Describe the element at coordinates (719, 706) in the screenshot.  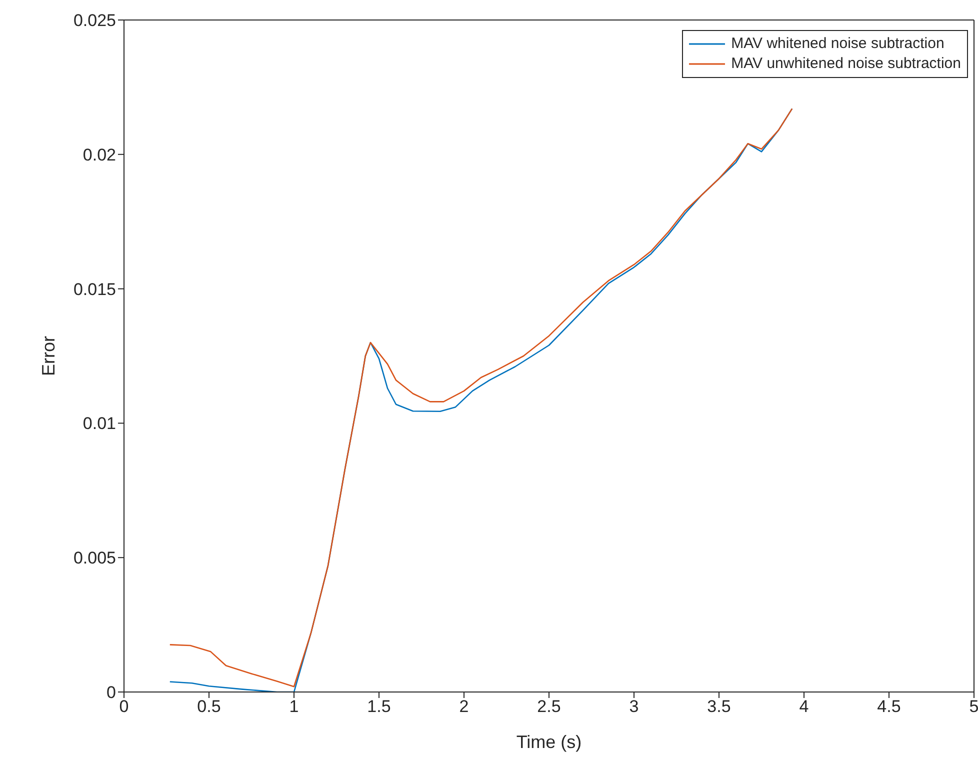
I see `x-tick-label: 3.5` at that location.